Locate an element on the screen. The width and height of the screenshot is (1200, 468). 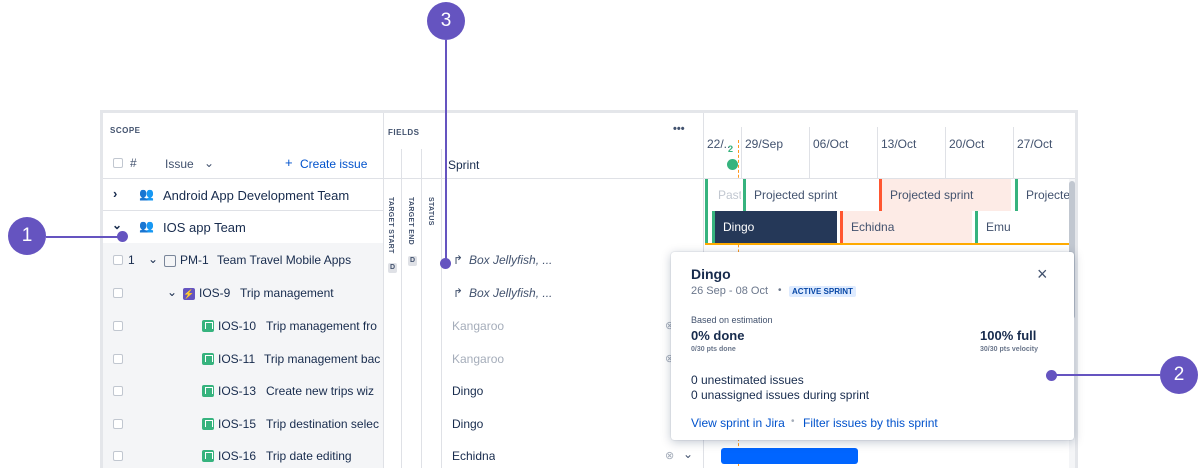
callout-badge: 1 is located at coordinates (27, 236).